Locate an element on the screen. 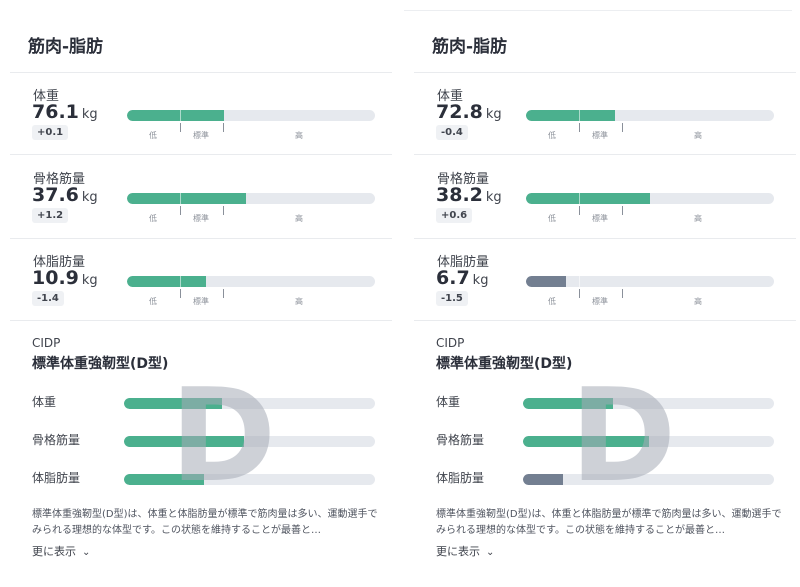 The height and width of the screenshot is (587, 800). metric-value: 72.8 kg is located at coordinates (469, 112).